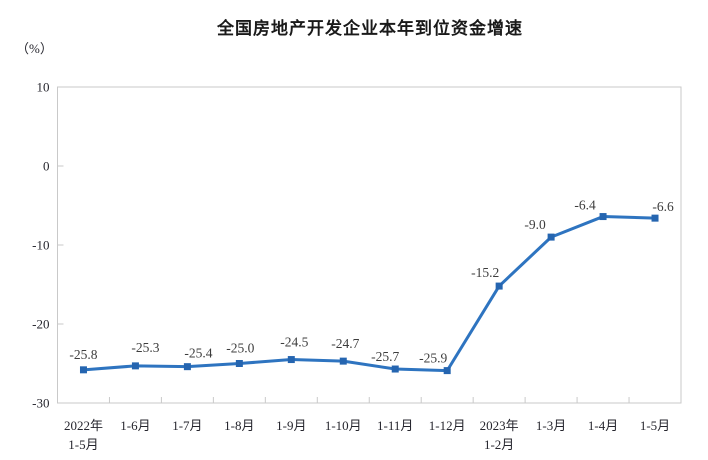 This screenshot has width=708, height=460. Describe the element at coordinates (239, 425) in the screenshot. I see `x-axis-category-label: 1-8月` at that location.